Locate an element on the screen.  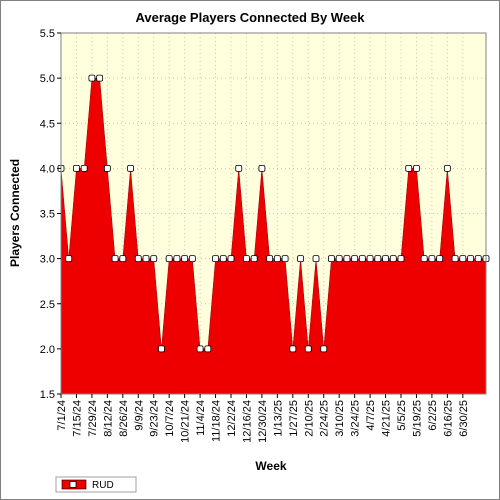
y-tick-label: 4.5 is located at coordinates (47, 124).